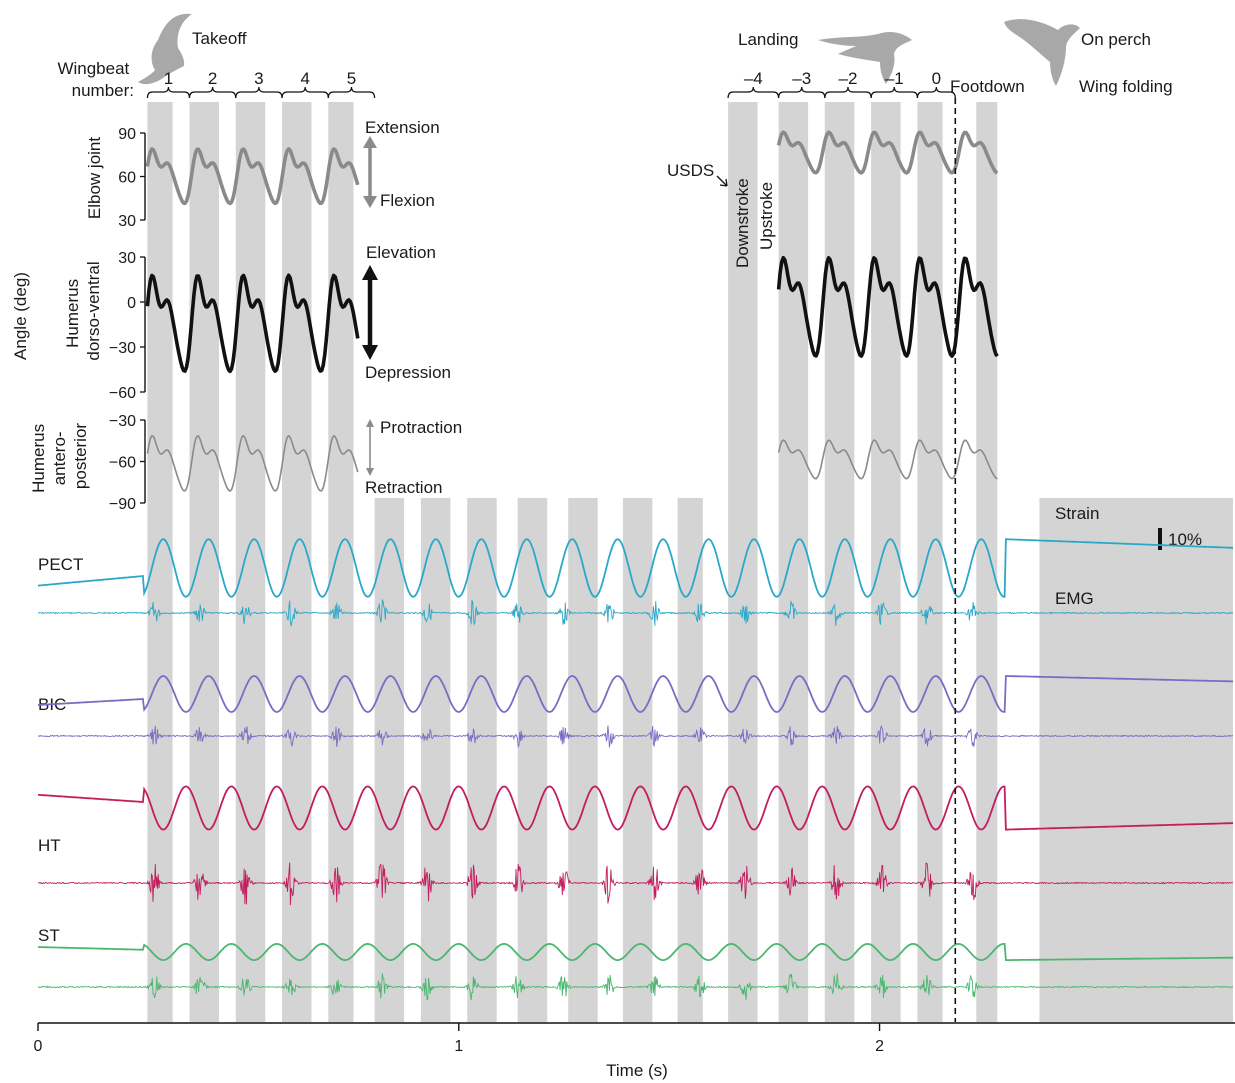  What do you see at coordinates (165, 49) in the screenshot?
I see `bird-takeoff-icon` at bounding box center [165, 49].